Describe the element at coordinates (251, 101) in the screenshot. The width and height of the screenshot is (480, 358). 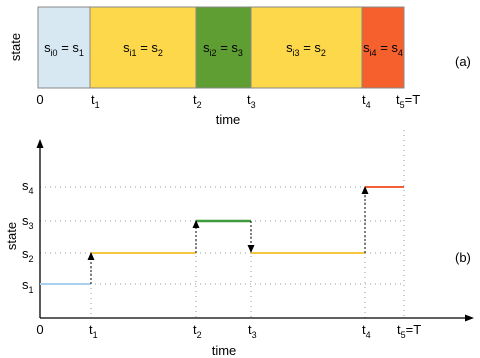
I see `panel-a-tick-t3: t3` at that location.